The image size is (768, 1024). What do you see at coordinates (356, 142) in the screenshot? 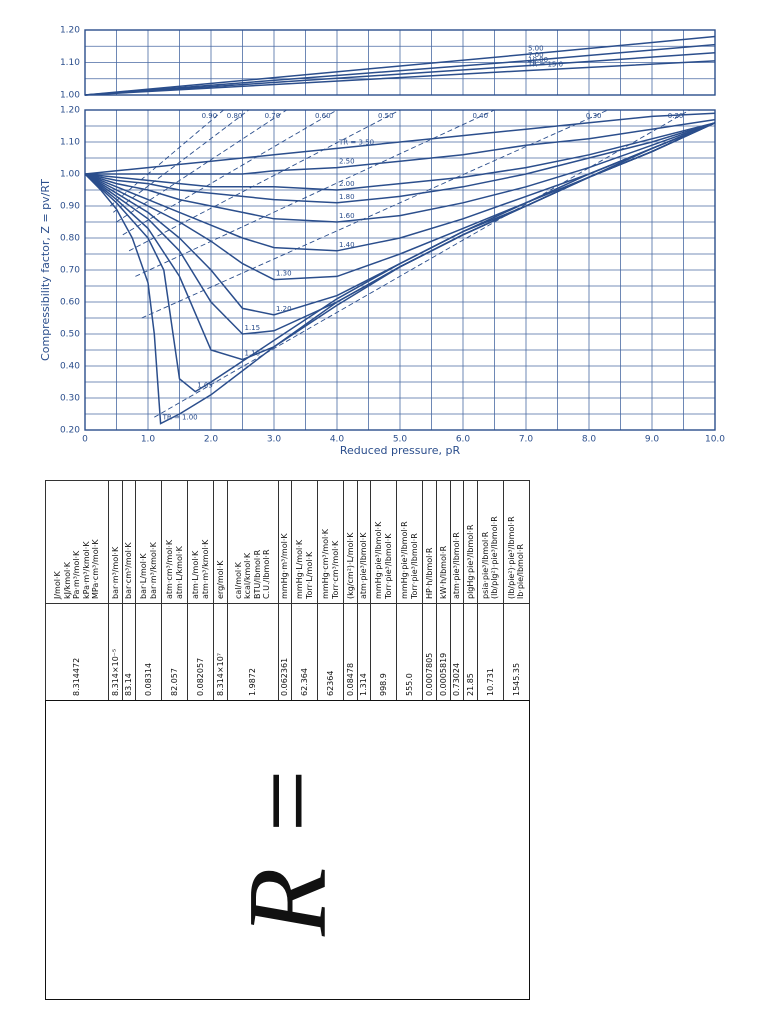
I see `curve-label: TR = 3.50` at bounding box center [356, 142].